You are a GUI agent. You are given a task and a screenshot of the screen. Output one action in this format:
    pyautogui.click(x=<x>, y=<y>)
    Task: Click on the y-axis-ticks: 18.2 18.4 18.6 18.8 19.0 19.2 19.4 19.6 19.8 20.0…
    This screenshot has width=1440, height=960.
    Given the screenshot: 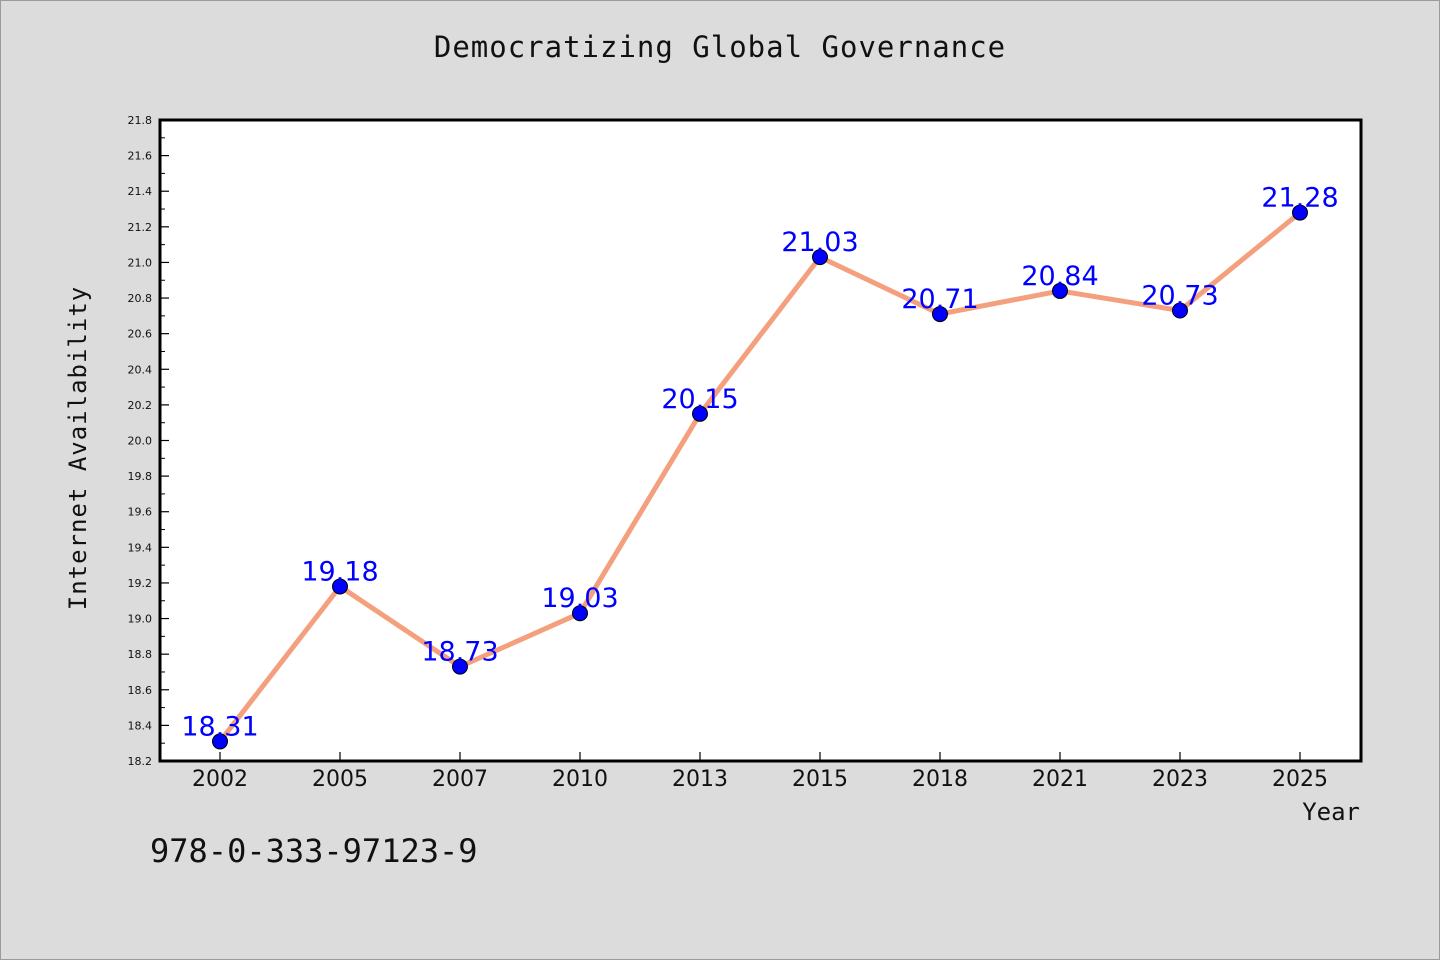 What is the action you would take?
    pyautogui.click(x=148, y=441)
    